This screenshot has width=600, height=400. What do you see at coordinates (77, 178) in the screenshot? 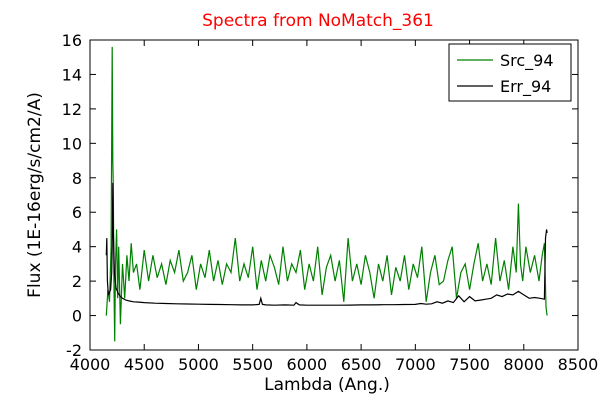
I see `y-tick-label: 8` at bounding box center [77, 178].